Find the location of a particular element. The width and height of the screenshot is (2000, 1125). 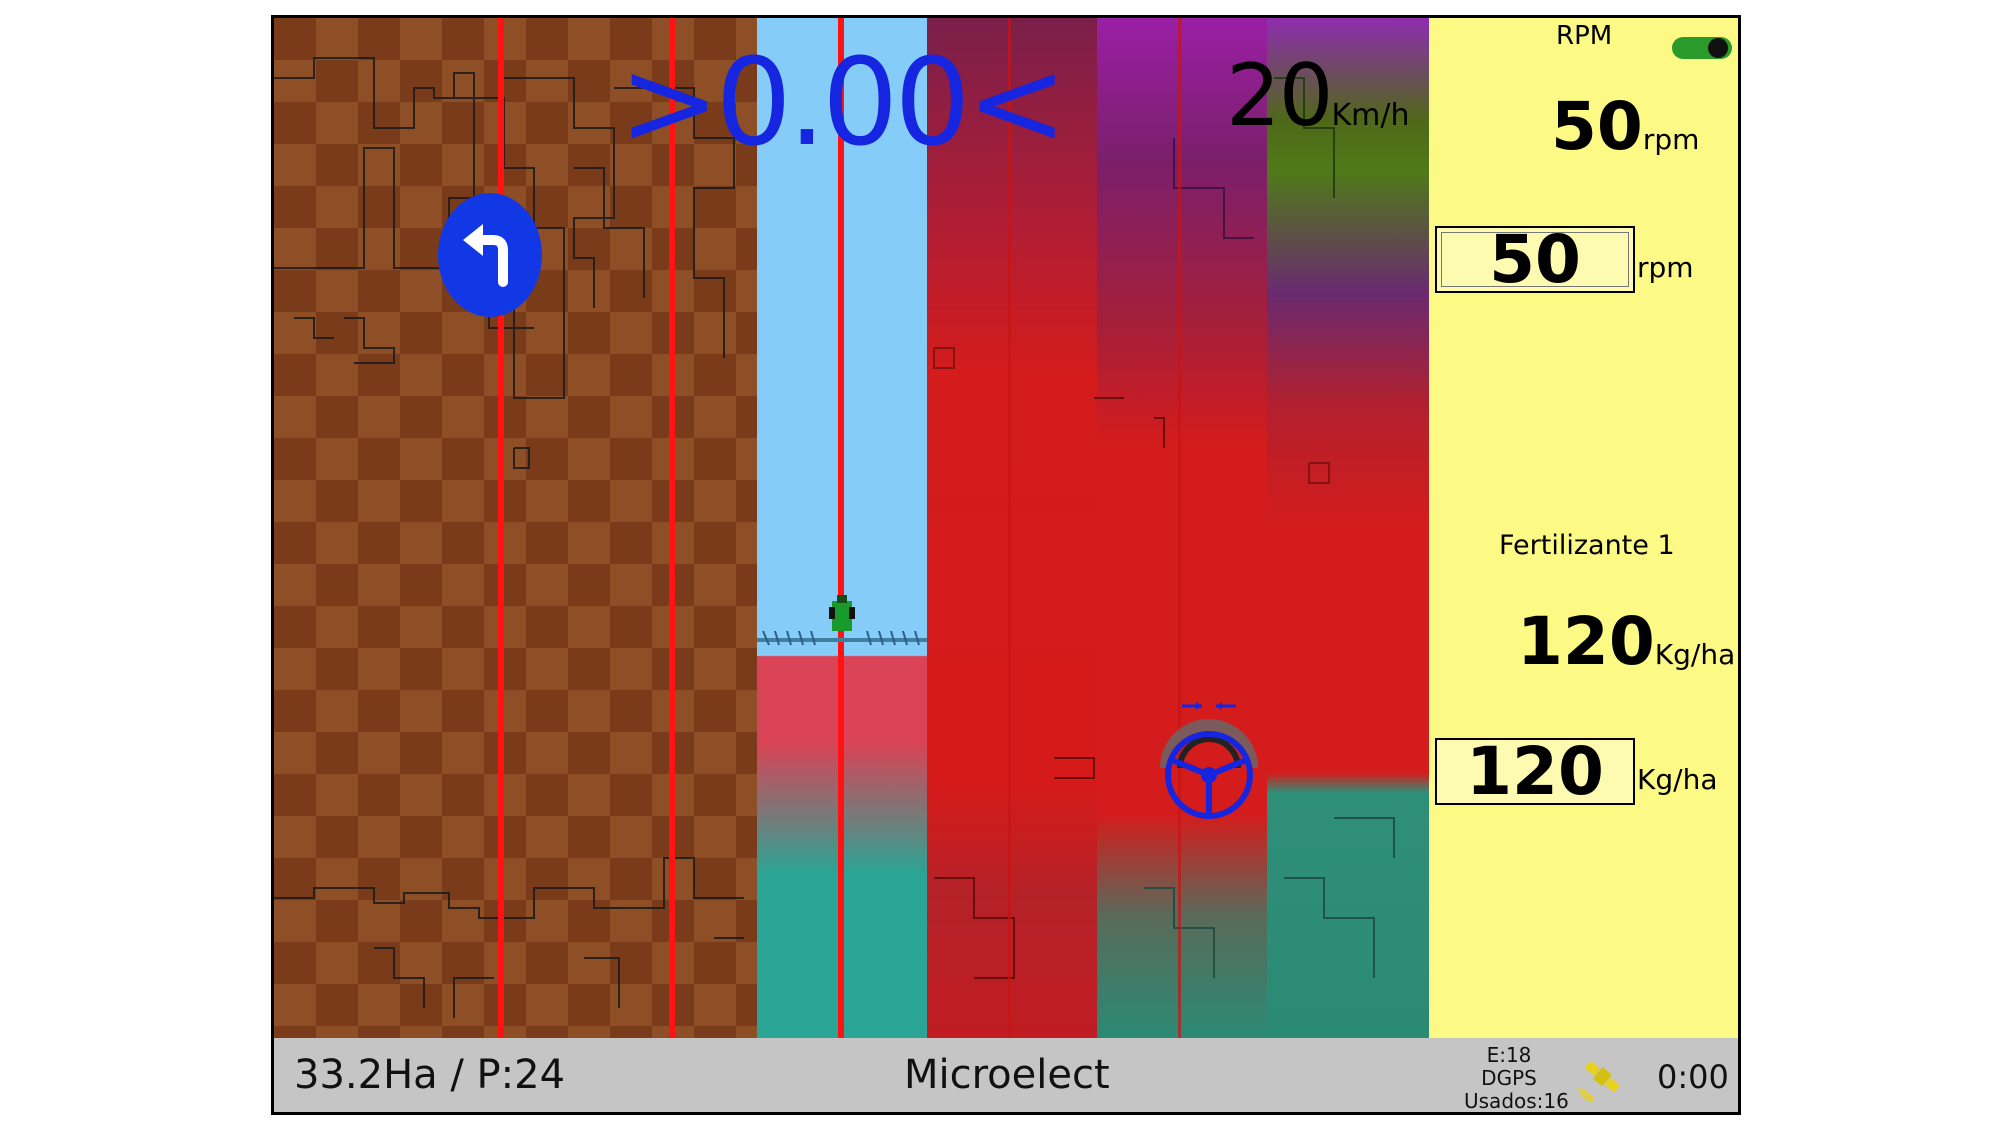

speed-deviation-readout: >0.00< is located at coordinates (843, 103).